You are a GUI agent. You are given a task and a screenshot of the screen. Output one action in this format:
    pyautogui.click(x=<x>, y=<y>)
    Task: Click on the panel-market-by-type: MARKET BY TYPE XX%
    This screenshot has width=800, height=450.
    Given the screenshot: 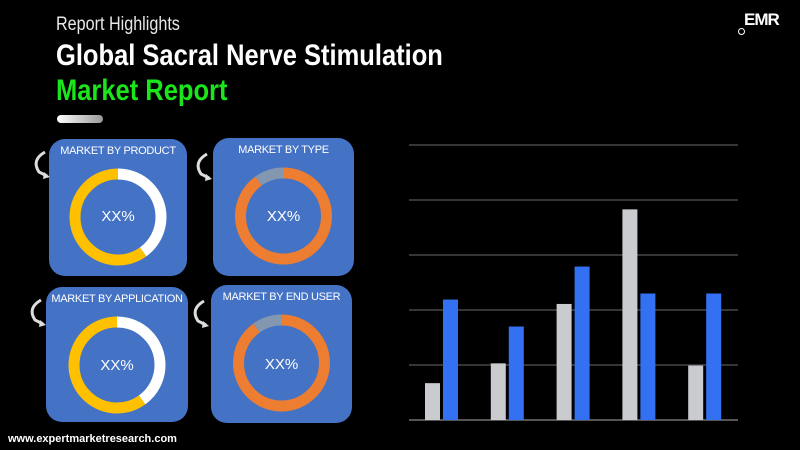 What is the action you would take?
    pyautogui.click(x=283, y=207)
    